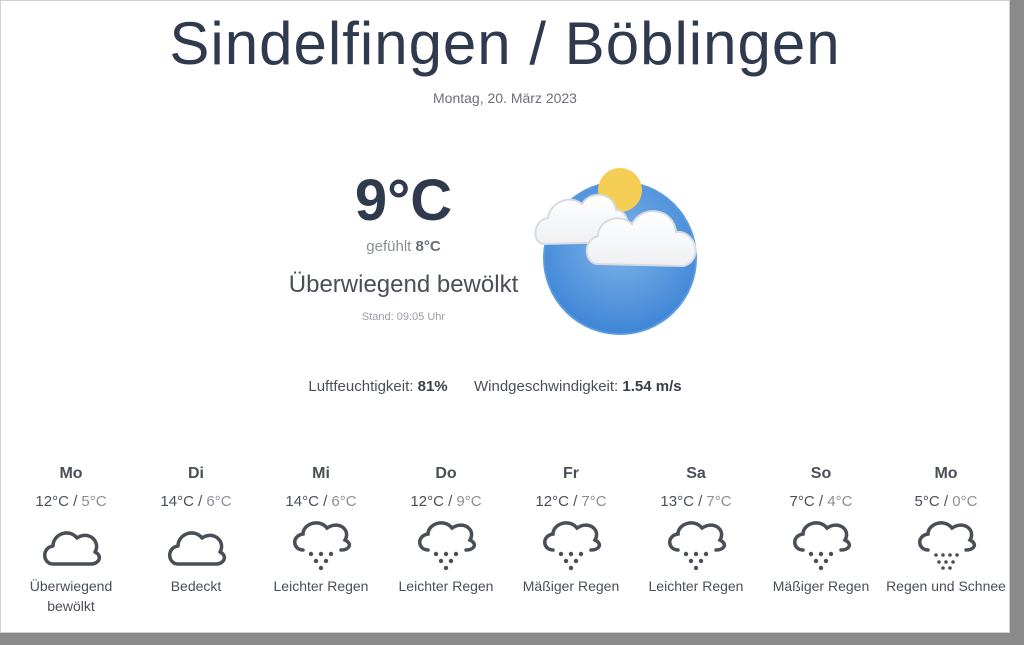 This screenshot has width=1024, height=645. I want to click on forecast-low: 4°C, so click(840, 501).